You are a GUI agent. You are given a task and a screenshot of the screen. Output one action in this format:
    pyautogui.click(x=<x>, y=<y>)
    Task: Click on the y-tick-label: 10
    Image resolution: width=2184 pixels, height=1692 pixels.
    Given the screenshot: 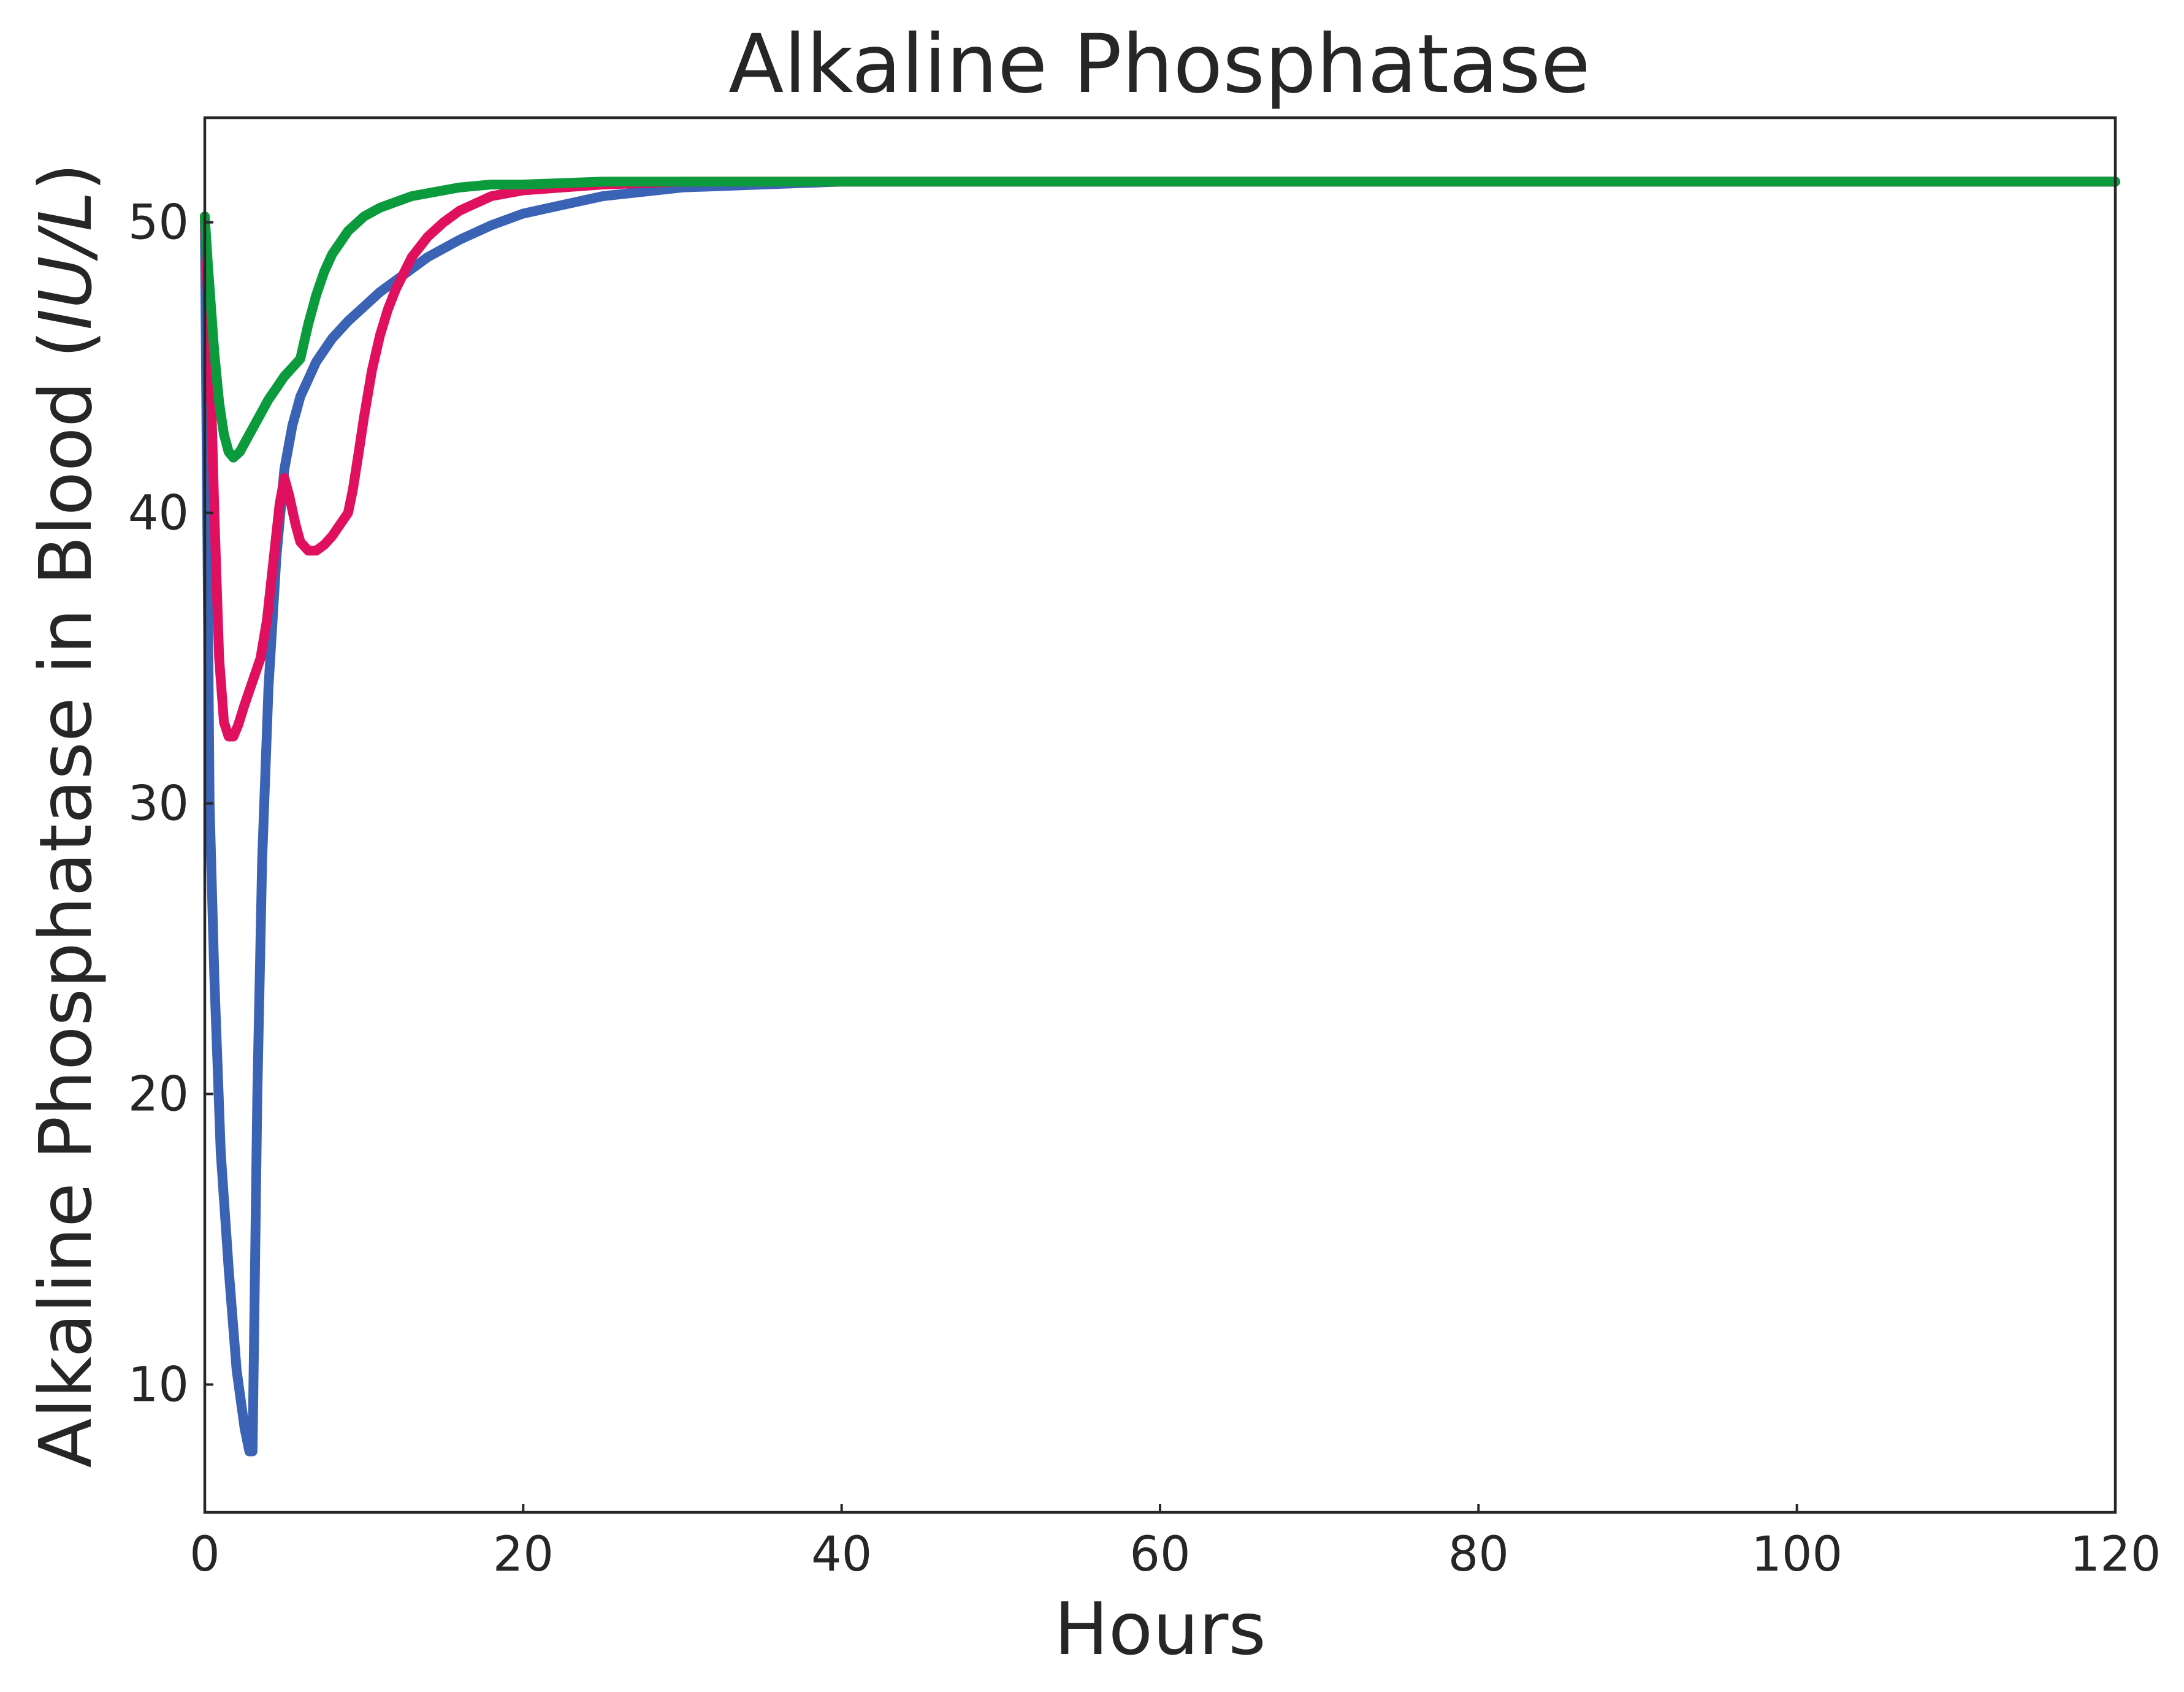 What is the action you would take?
    pyautogui.click(x=158, y=1384)
    